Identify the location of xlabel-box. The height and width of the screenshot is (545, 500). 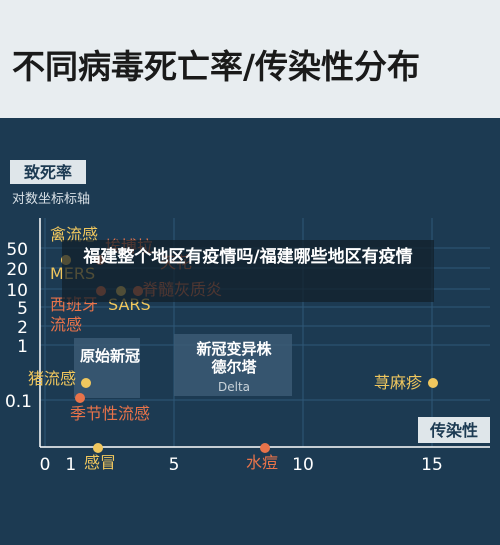
(454, 430).